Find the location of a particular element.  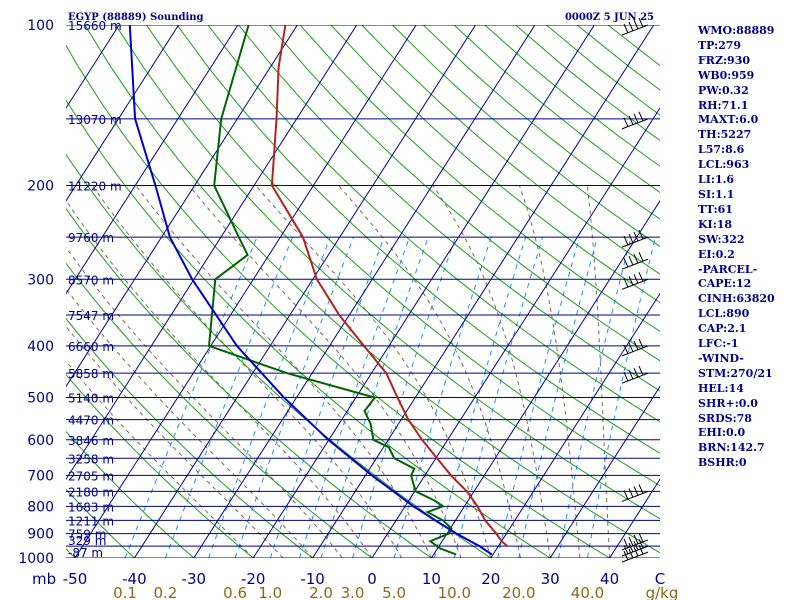

pressure-tick-label: 700 is located at coordinates (40, 476).